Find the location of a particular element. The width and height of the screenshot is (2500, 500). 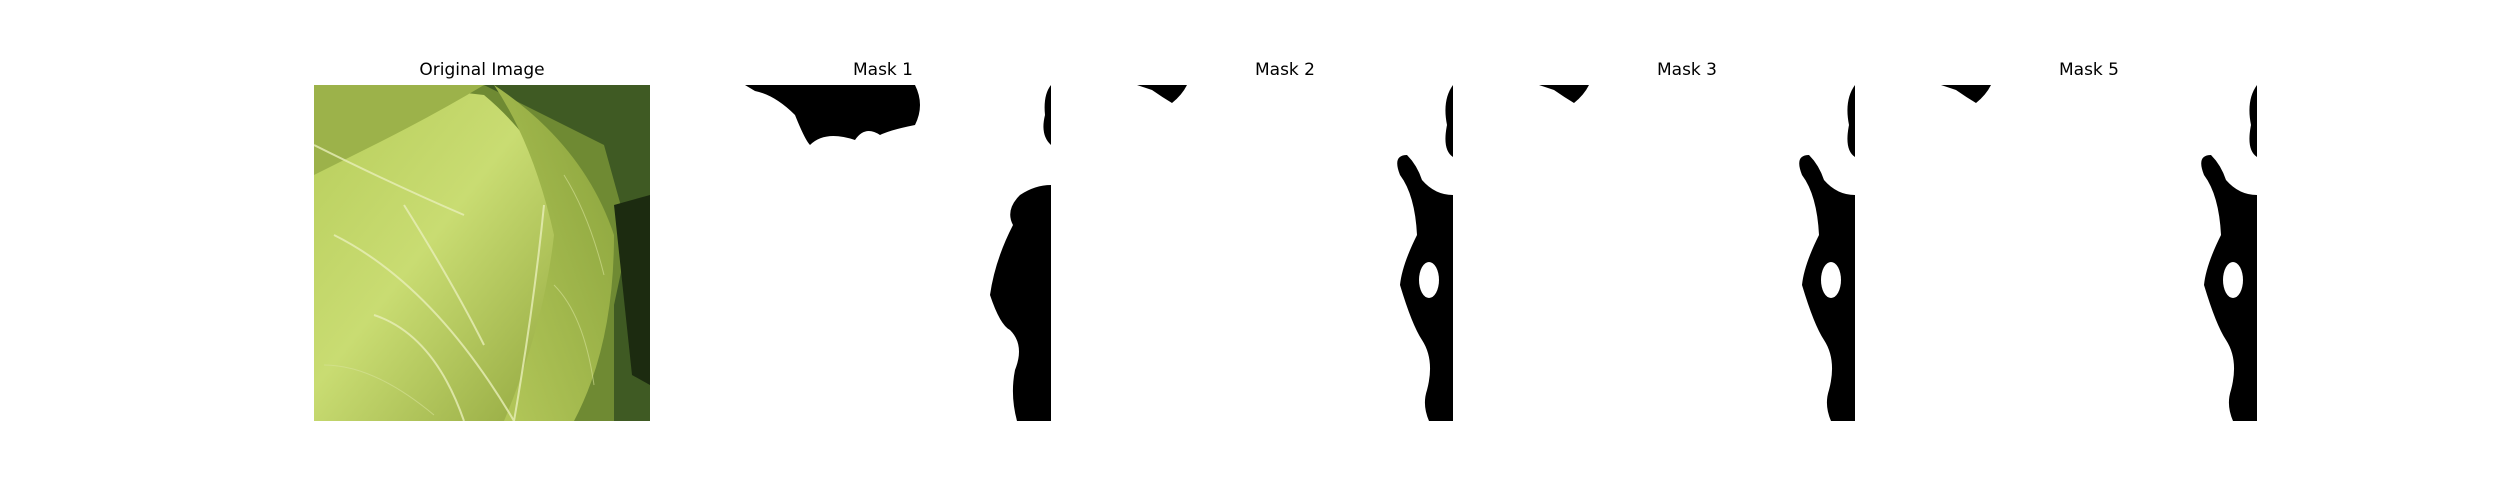

mask-3-title: Mask 3 is located at coordinates (1686, 70).